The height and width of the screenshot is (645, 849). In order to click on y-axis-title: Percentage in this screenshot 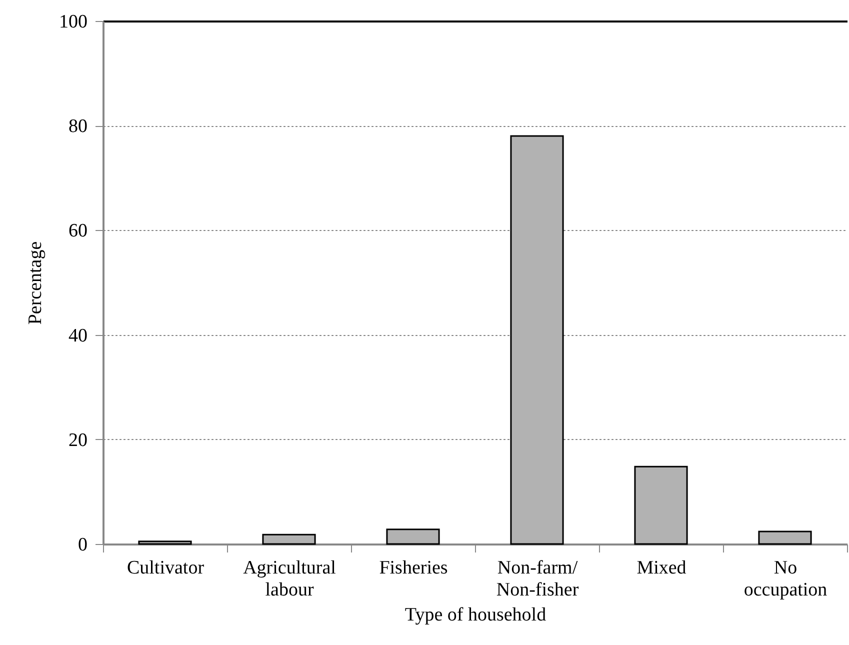, I will do `click(35, 283)`.